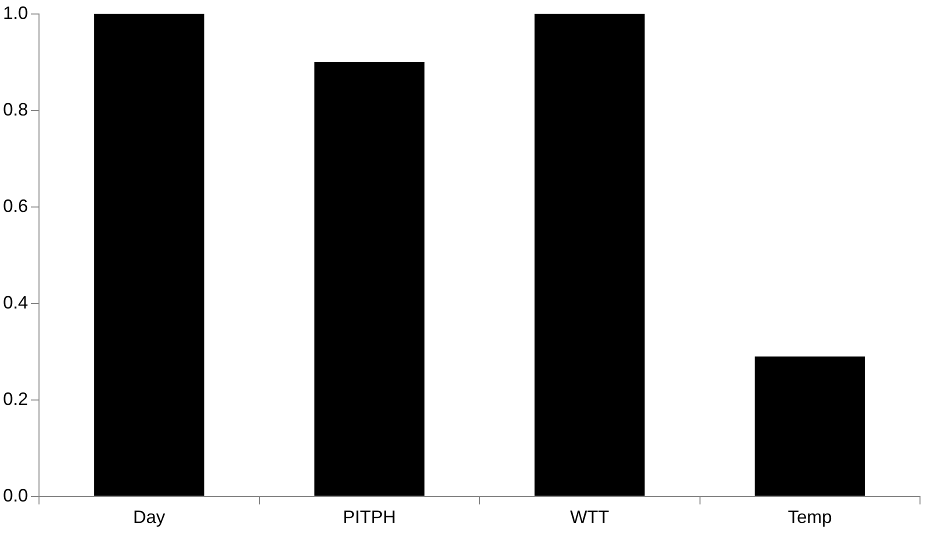  I want to click on x-tick-label: Temp, so click(810, 517).